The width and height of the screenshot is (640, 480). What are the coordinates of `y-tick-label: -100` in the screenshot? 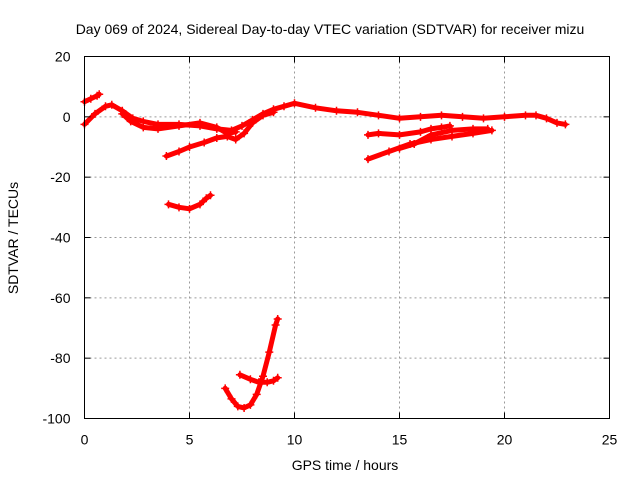 It's located at (56, 419).